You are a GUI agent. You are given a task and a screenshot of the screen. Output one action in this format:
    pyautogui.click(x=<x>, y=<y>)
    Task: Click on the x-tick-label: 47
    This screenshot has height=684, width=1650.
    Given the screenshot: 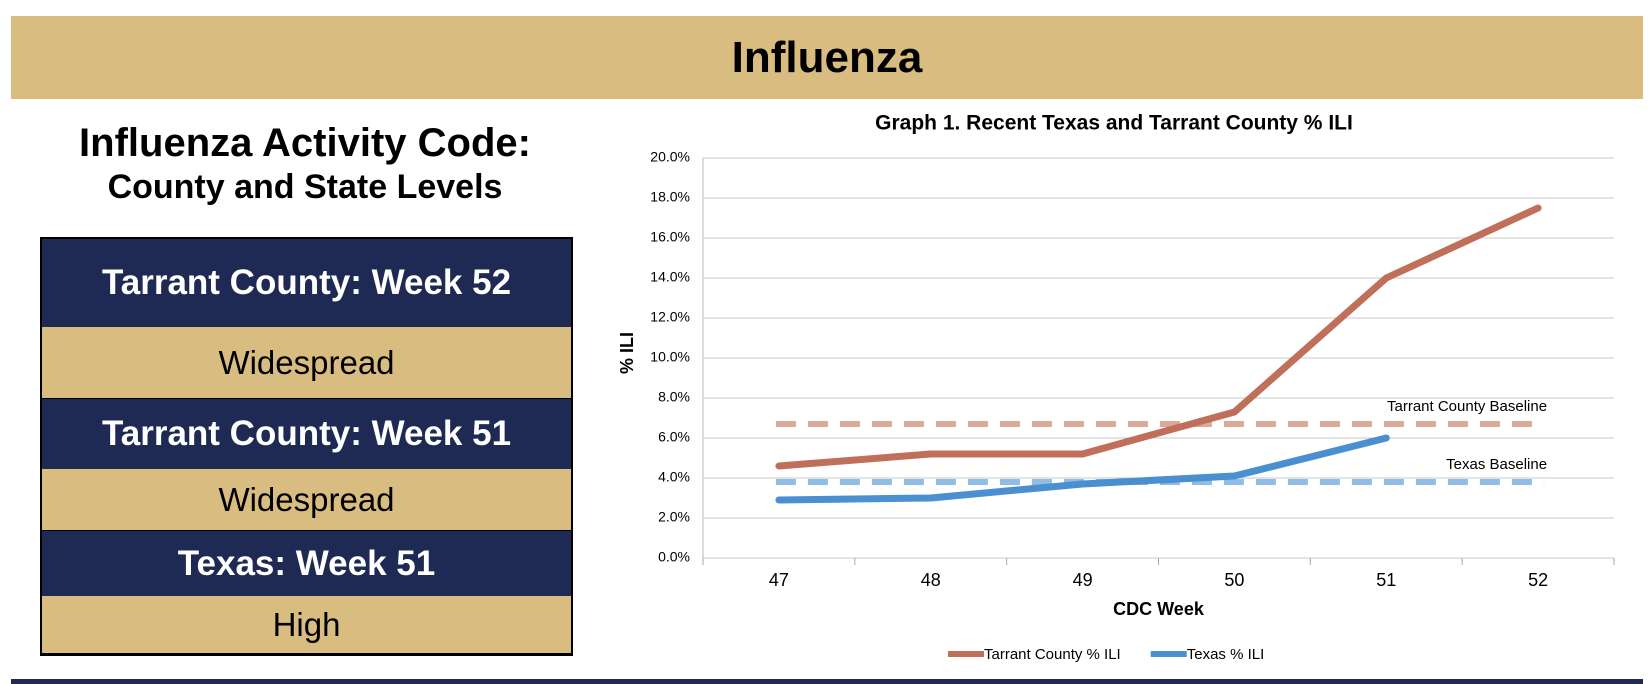 What is the action you would take?
    pyautogui.click(x=779, y=580)
    